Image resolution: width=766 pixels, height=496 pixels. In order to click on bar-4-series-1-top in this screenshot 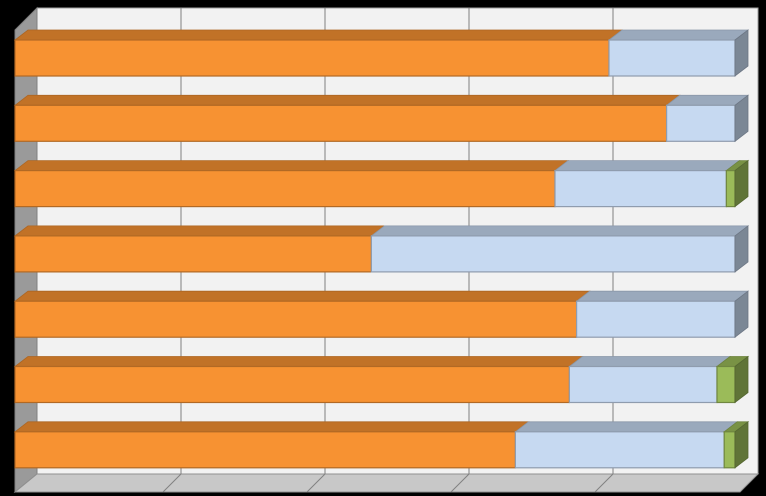, I will do `click(199, 231)`.